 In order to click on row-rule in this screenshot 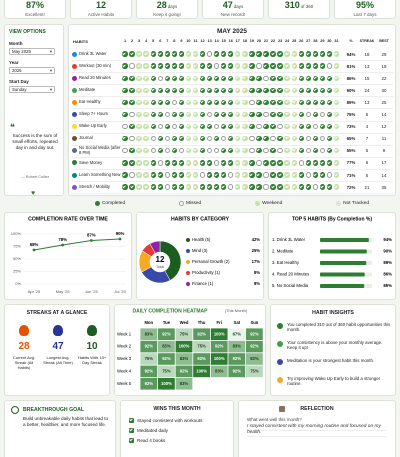, I will do `click(232, 109)`.